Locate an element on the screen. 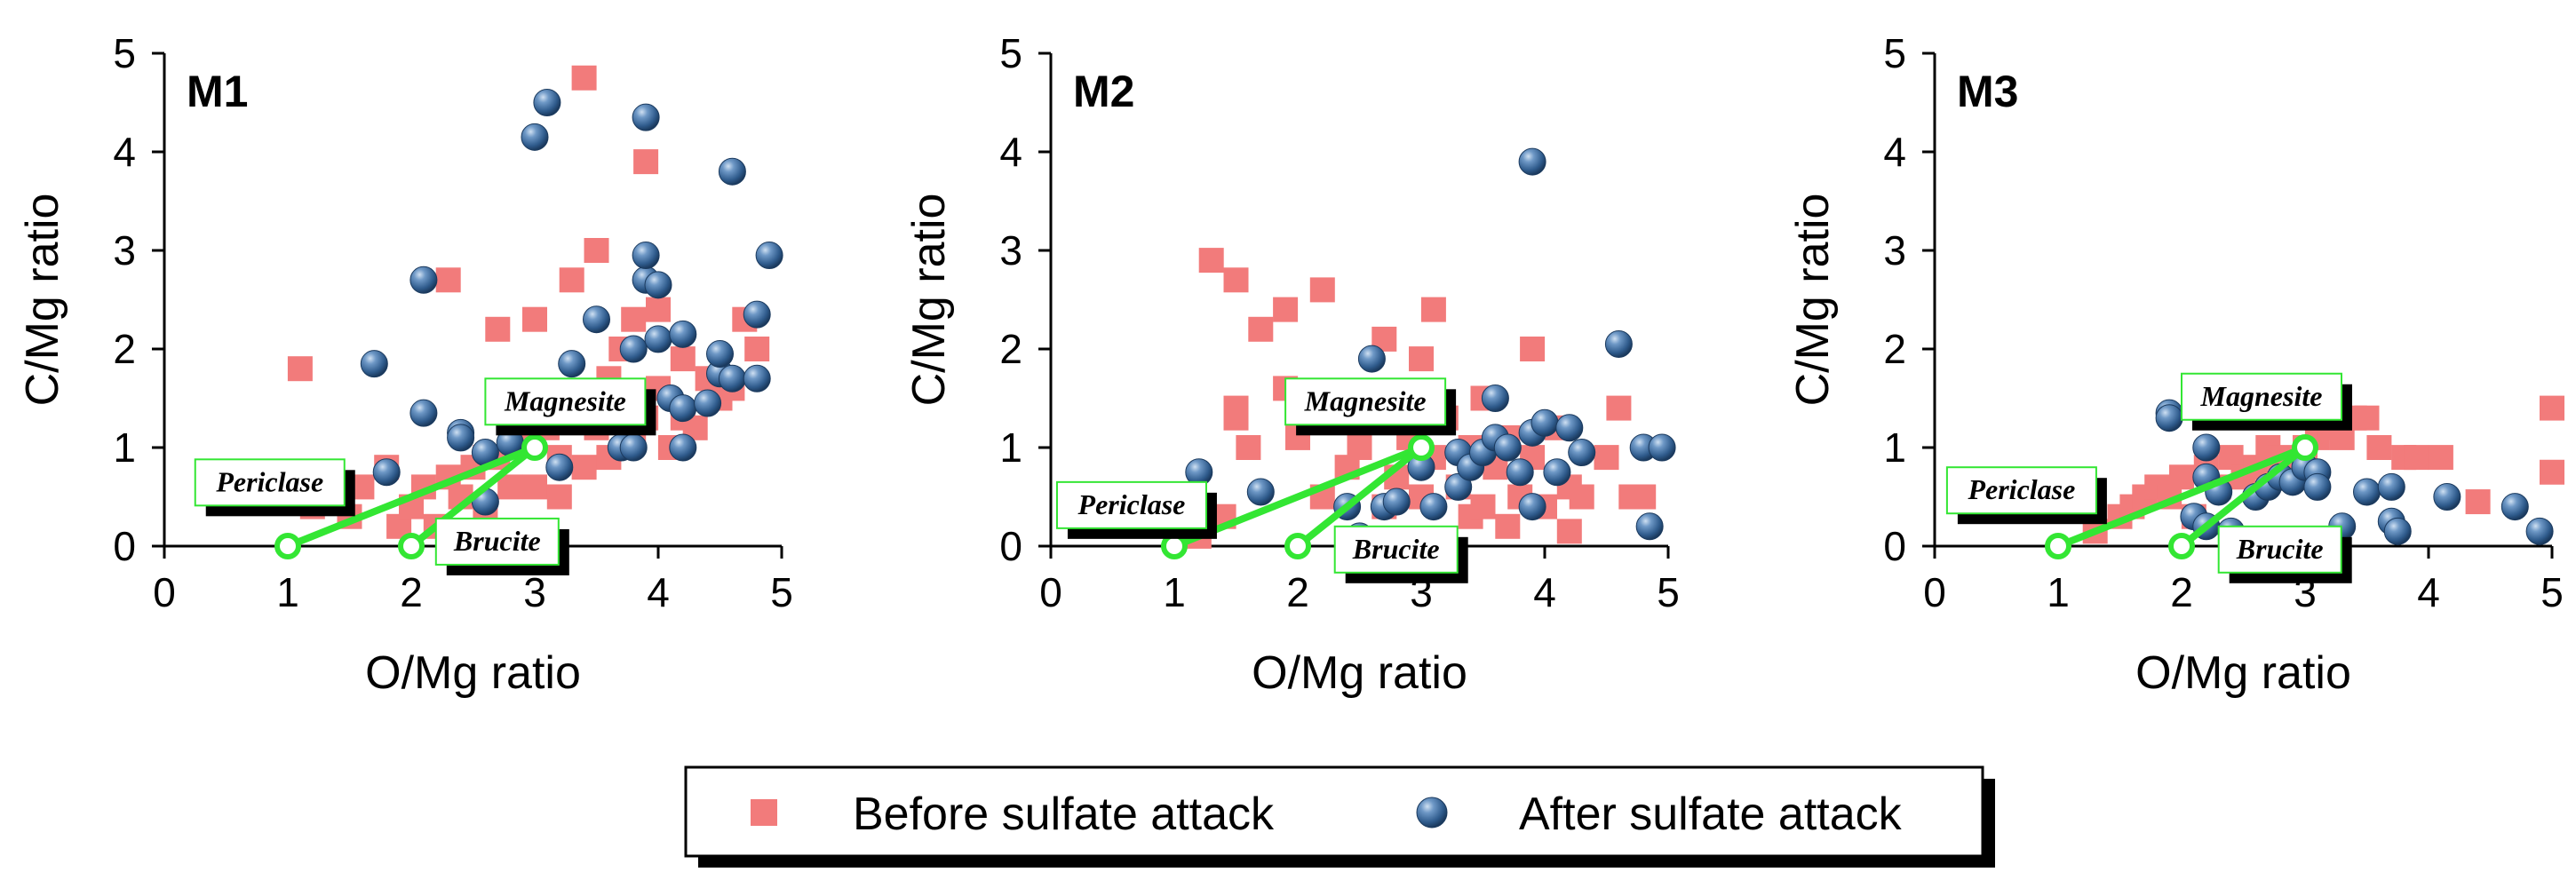 The image size is (2576, 880). annotation-label: Periclase is located at coordinates (2021, 489).